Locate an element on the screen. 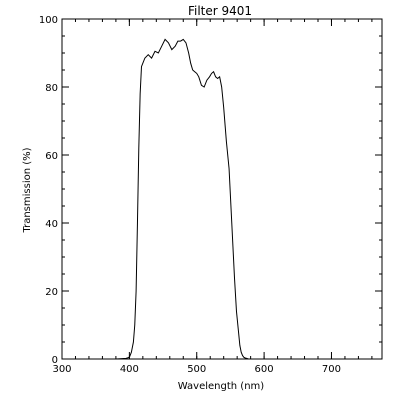 This screenshot has height=400, width=400. x-tick-label: 300 is located at coordinates (61, 369).